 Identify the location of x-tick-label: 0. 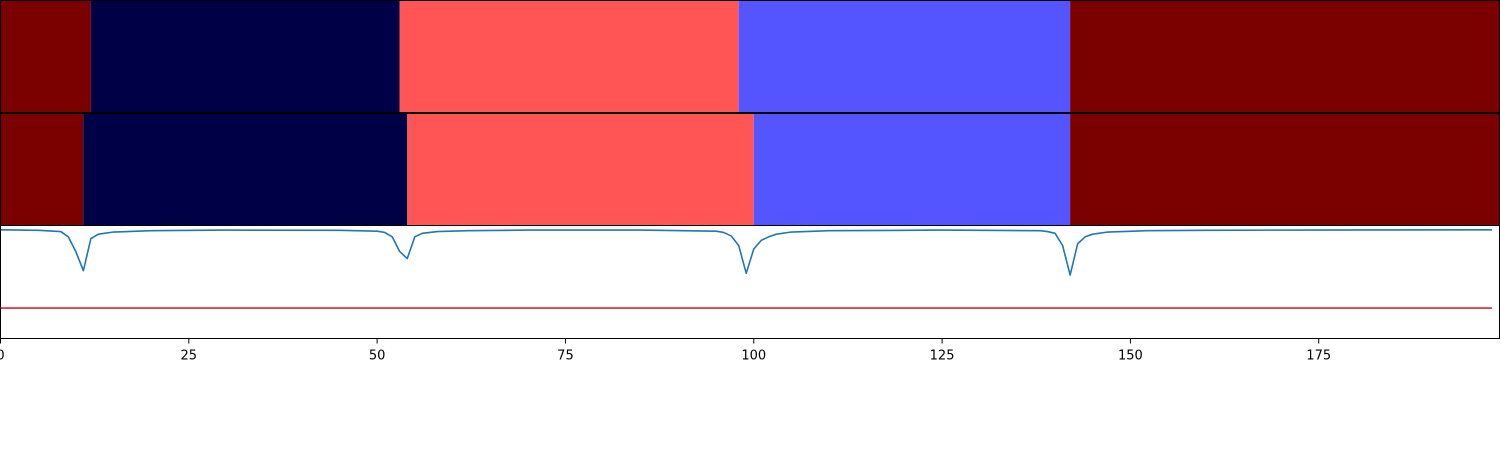
(2, 356).